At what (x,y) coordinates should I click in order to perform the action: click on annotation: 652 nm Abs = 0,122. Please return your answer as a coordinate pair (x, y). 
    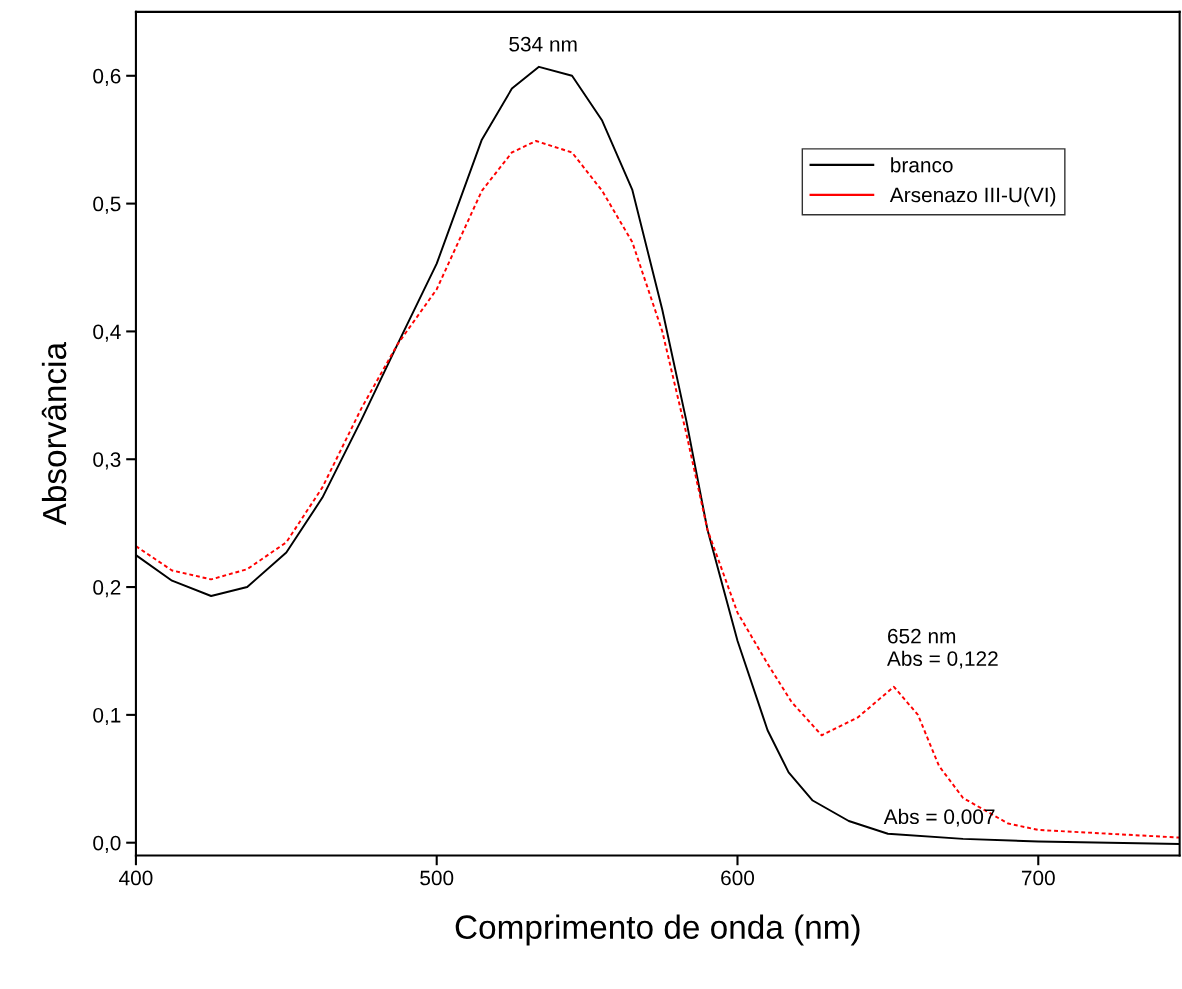
    Looking at the image, I should click on (942, 648).